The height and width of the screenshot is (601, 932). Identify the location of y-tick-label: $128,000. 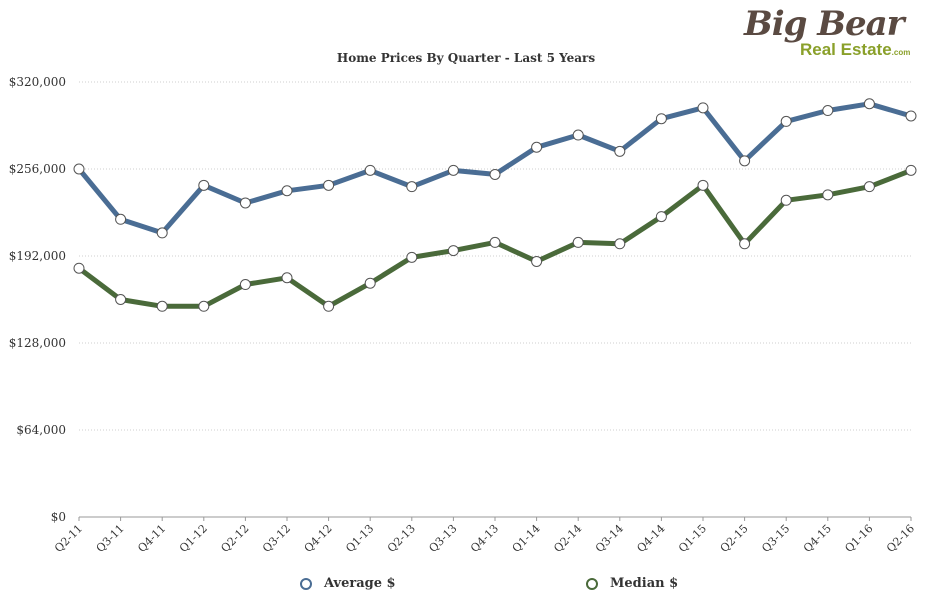
(37, 343).